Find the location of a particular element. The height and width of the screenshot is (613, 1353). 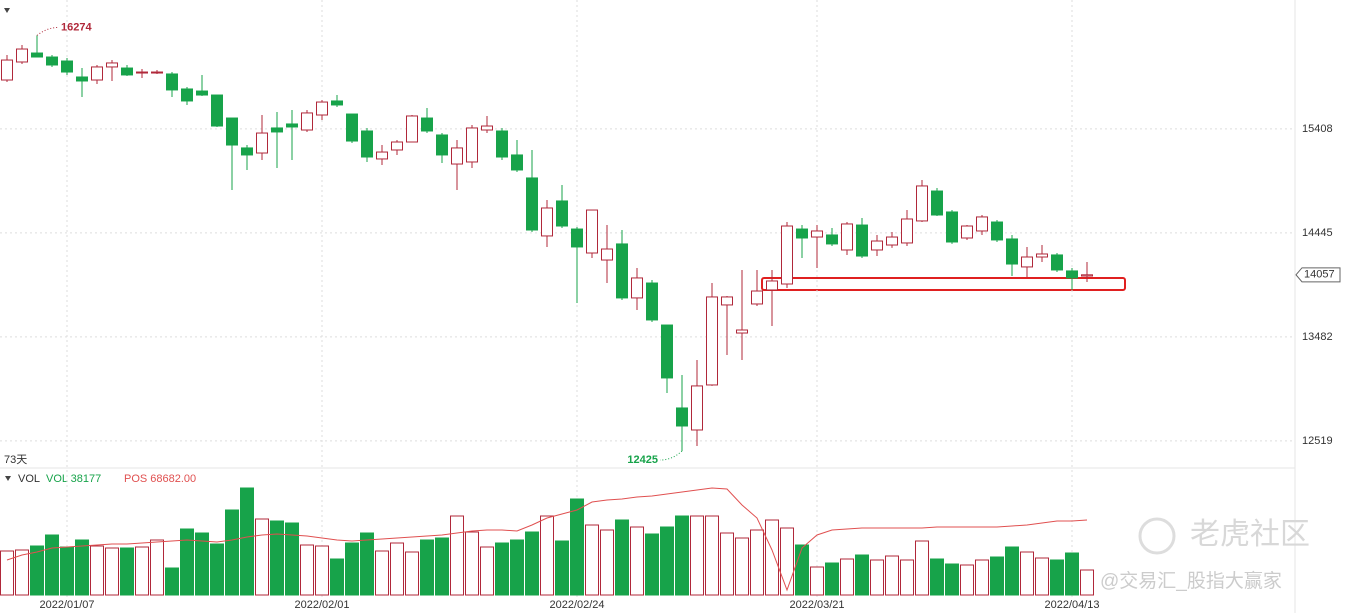

y-tick-label: 13482 is located at coordinates (1317, 337).